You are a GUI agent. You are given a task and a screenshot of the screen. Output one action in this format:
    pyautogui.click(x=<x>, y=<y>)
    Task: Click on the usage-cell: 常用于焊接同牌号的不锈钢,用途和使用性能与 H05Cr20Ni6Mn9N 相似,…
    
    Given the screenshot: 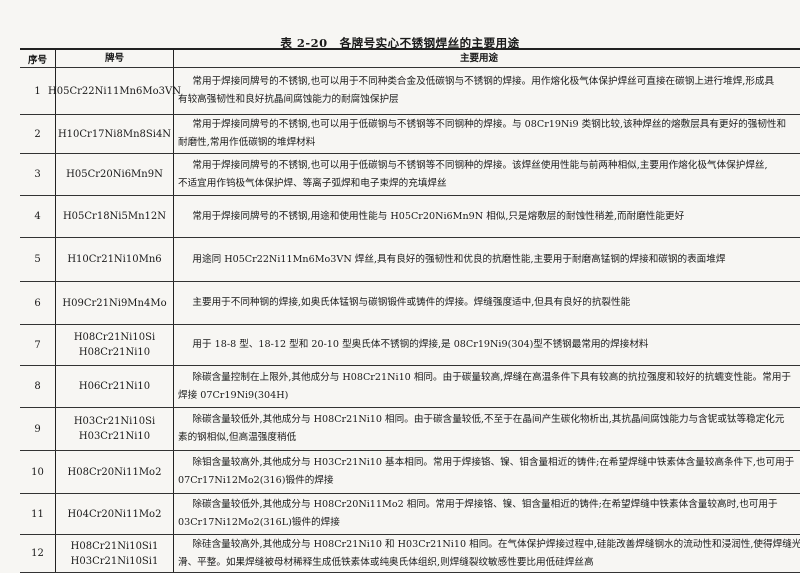 What is the action you would take?
    pyautogui.click(x=487, y=216)
    